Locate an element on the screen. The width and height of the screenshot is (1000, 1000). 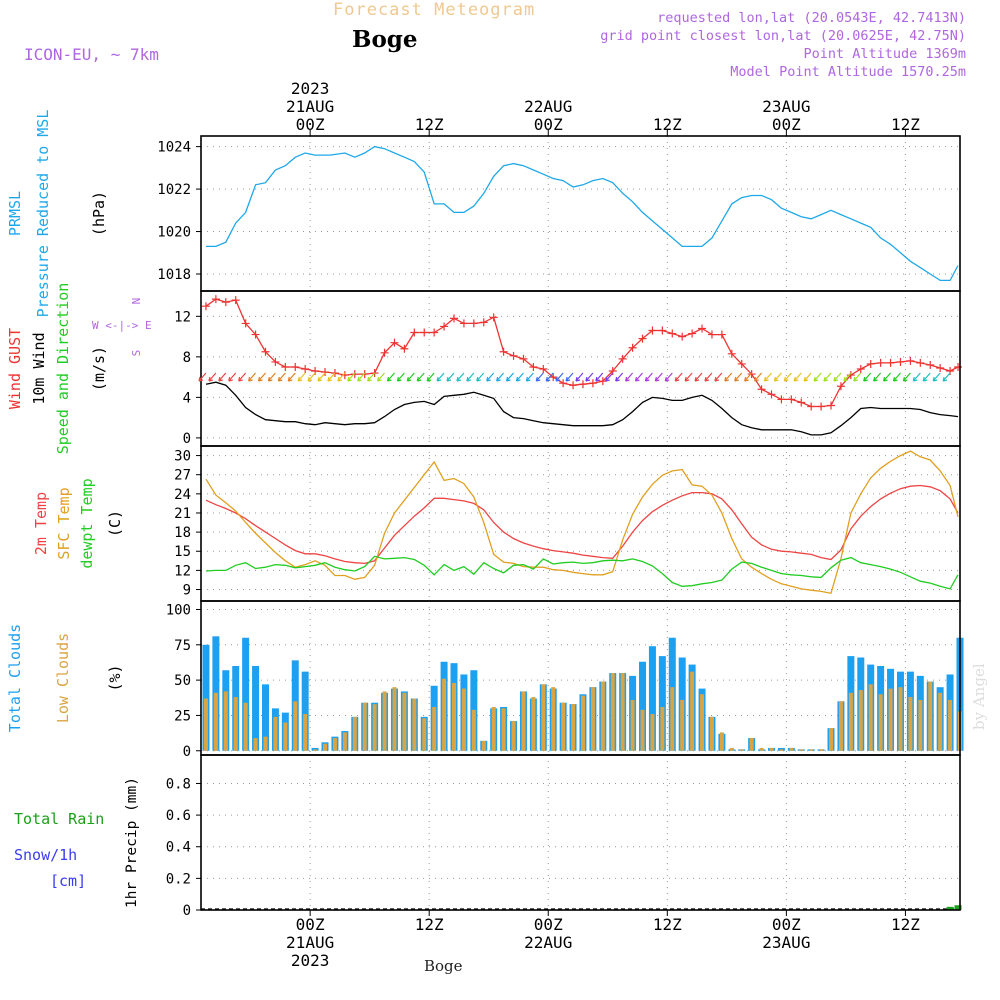
footer-station: Boge is located at coordinates (443, 966).